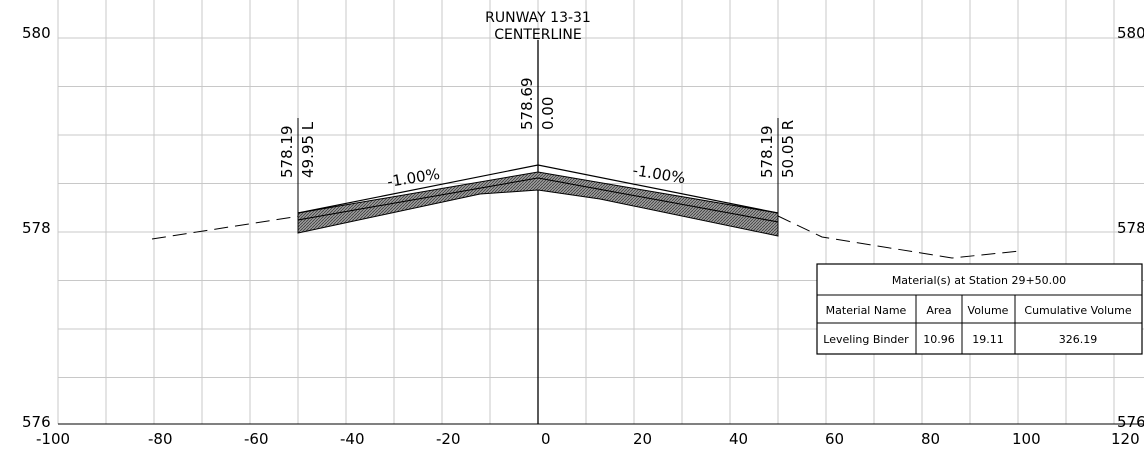  Describe the element at coordinates (538, 18) in the screenshot. I see `centerline-title-1: RUNWAY 13-31` at that location.